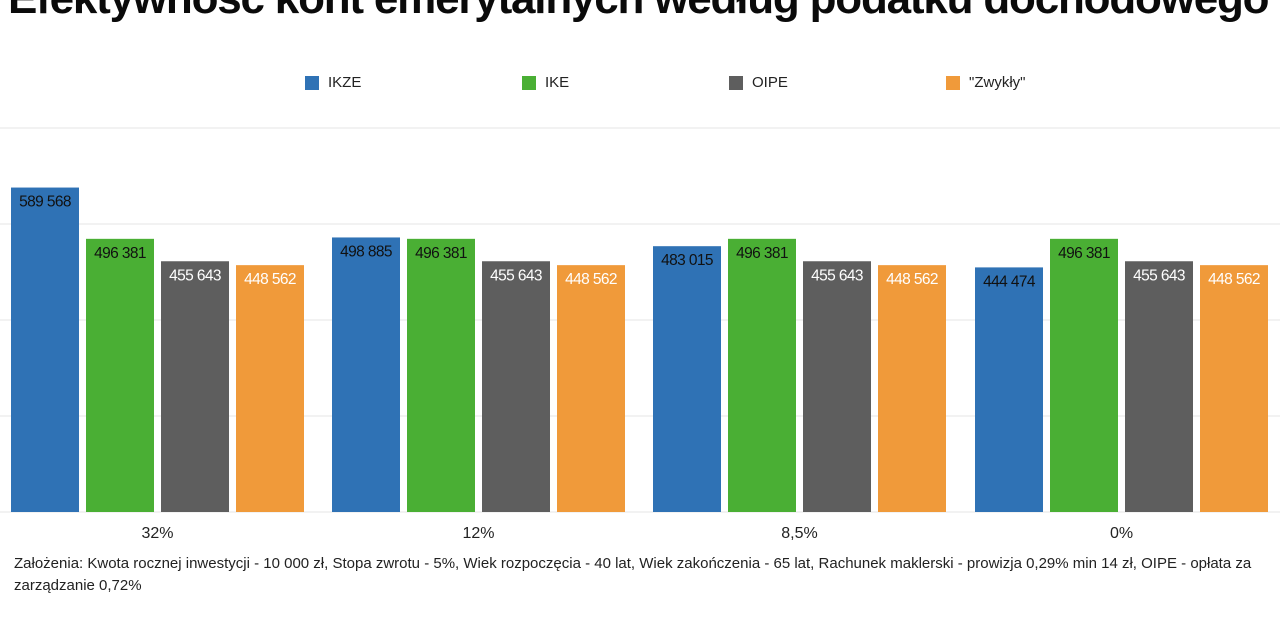 The width and height of the screenshot is (1280, 640). What do you see at coordinates (557, 82) in the screenshot?
I see `legend-label-ike: IKE` at bounding box center [557, 82].